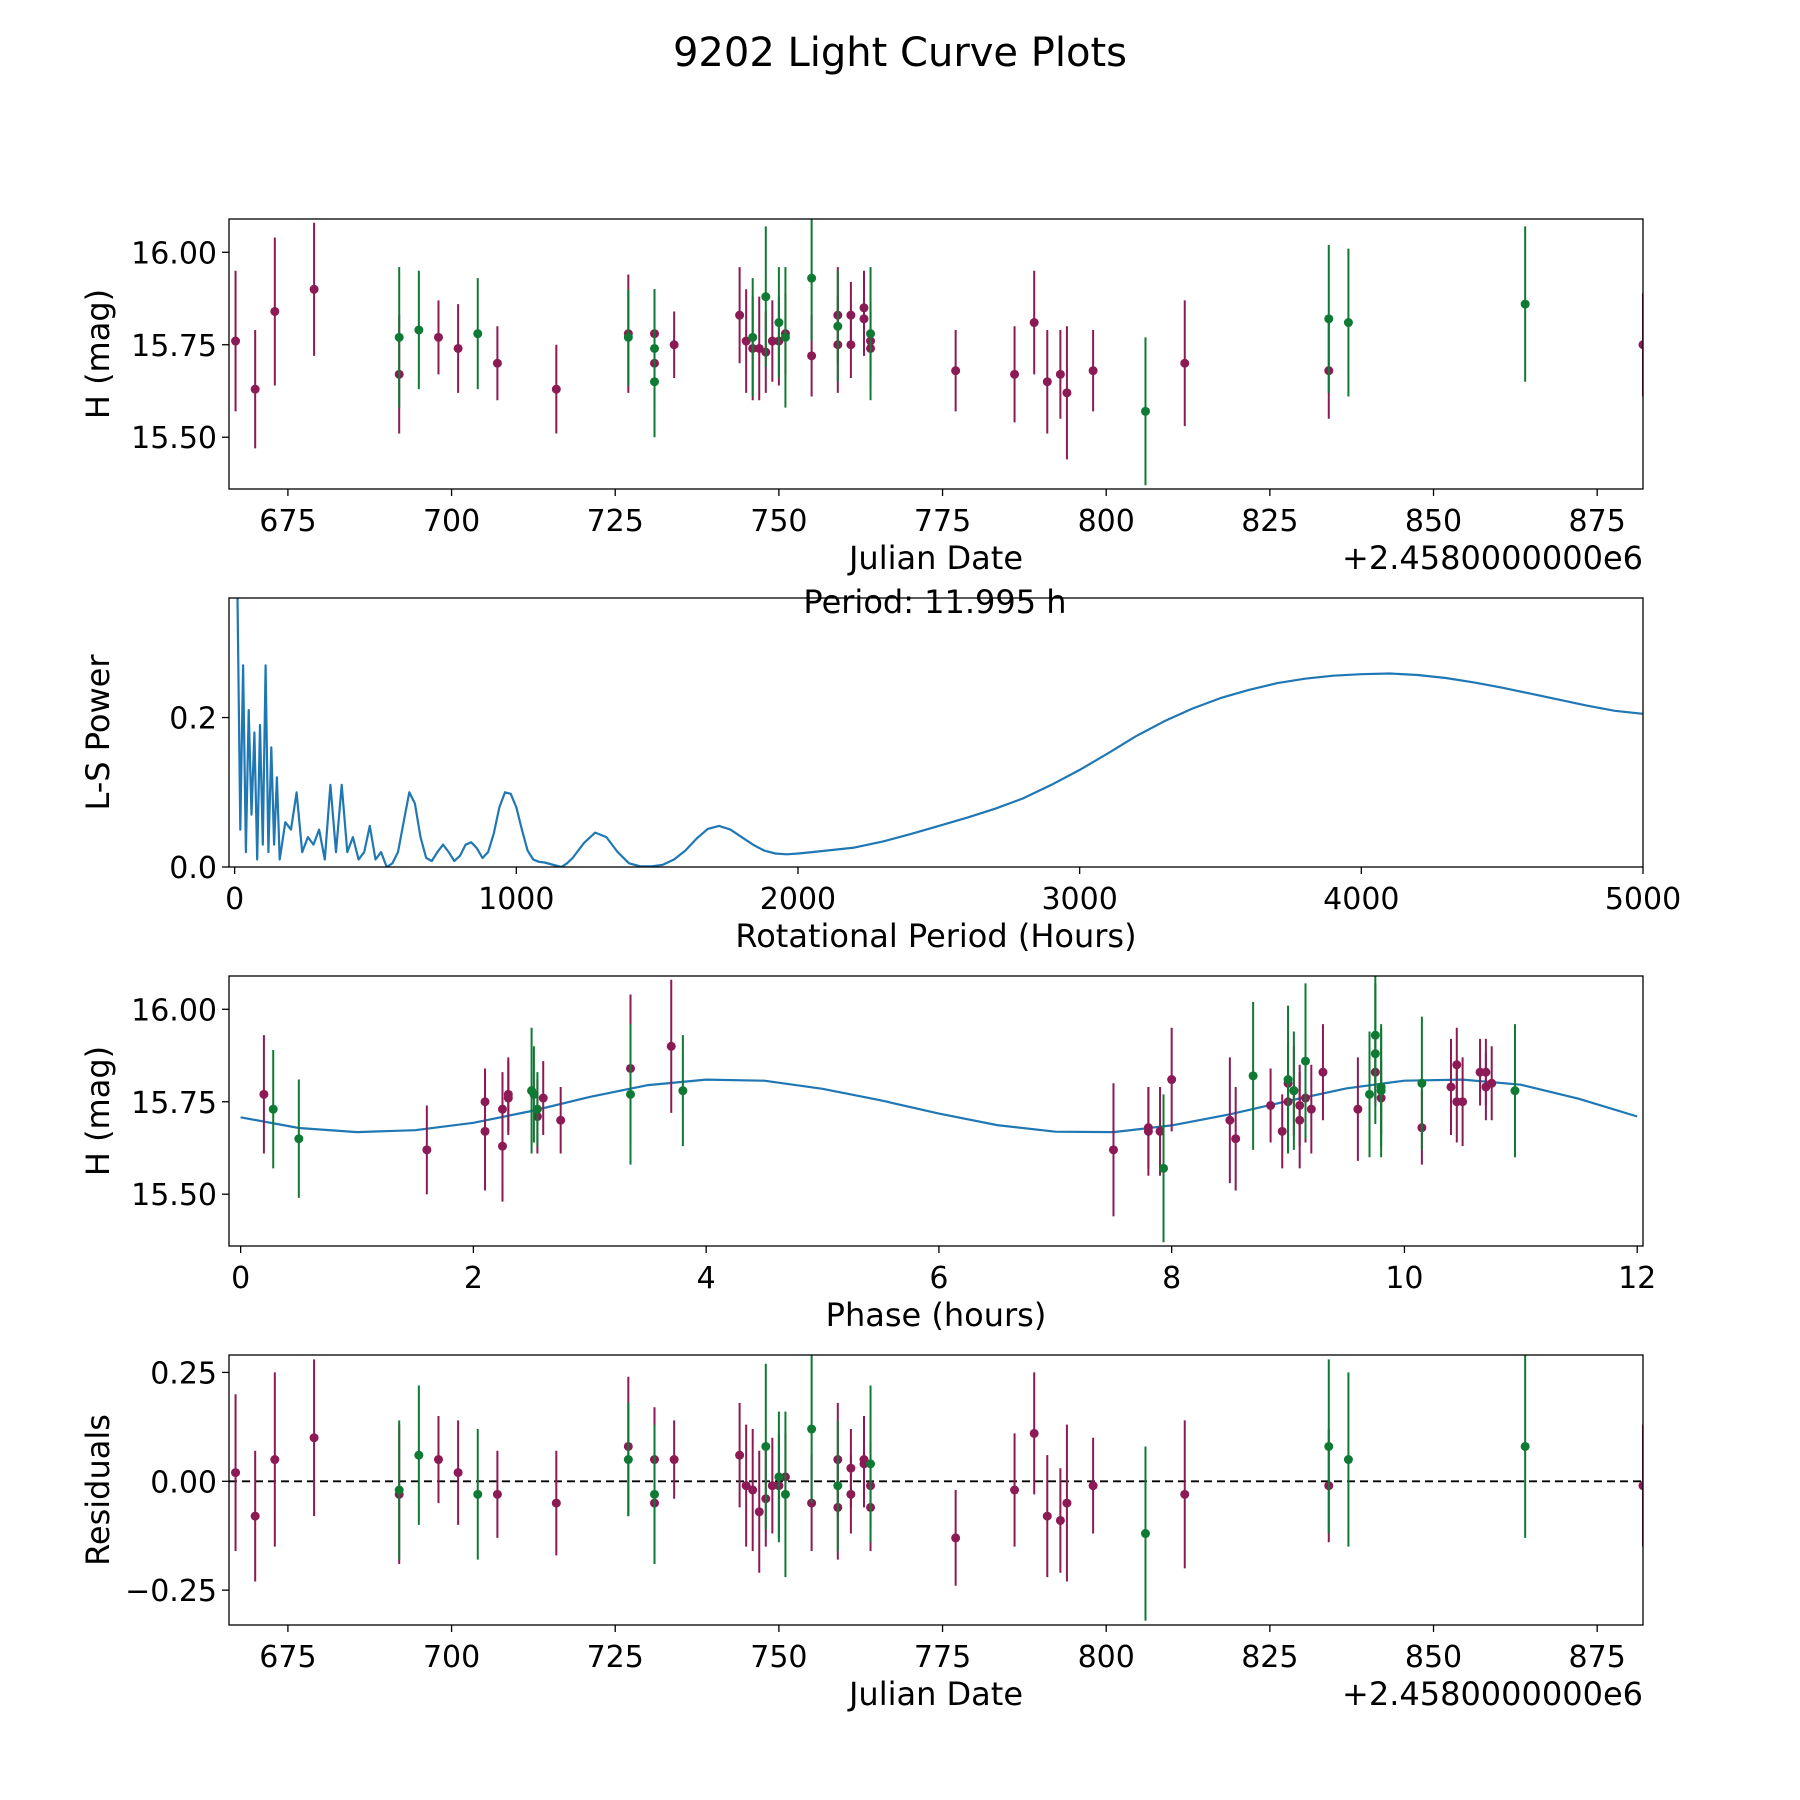 This screenshot has width=1800, height=1800. I want to click on period-annotation: Period: 11.995 h, so click(934, 602).